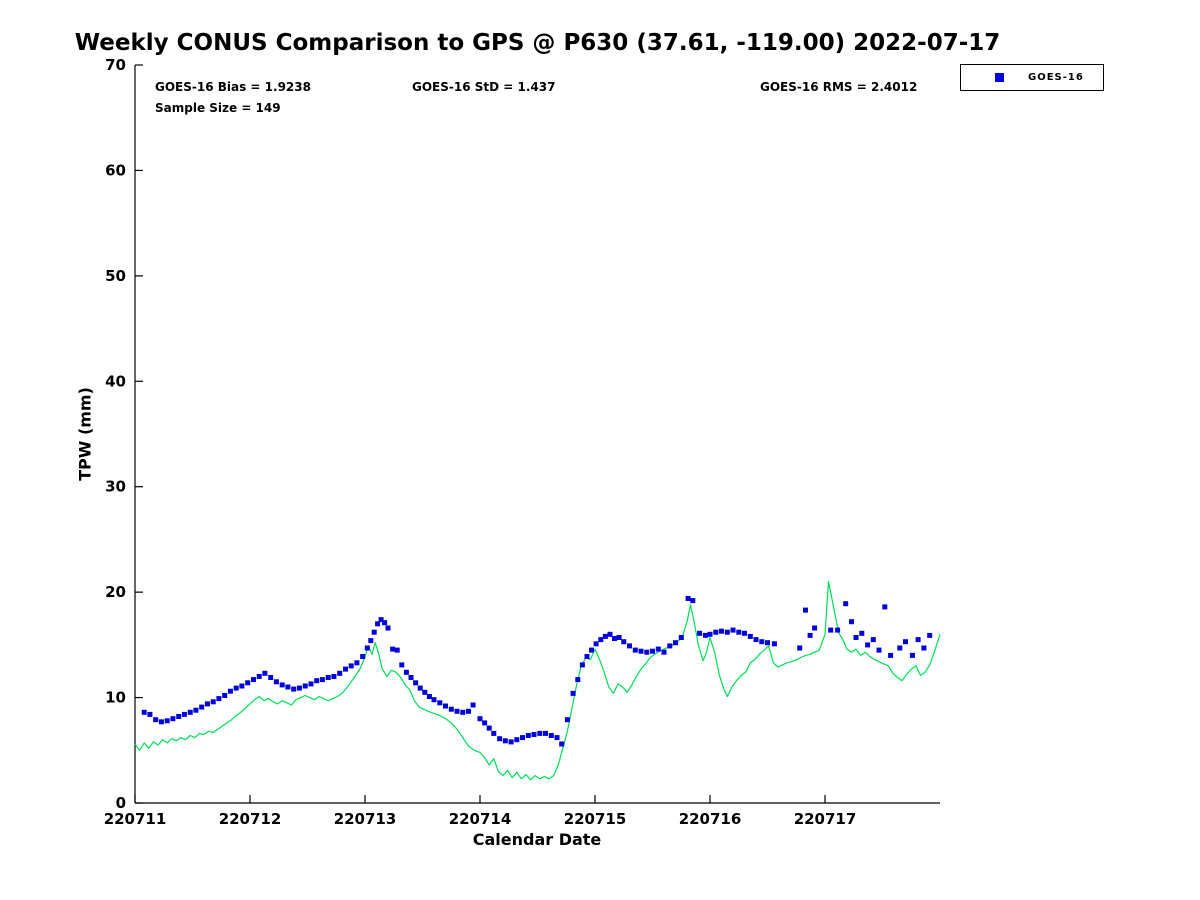 This screenshot has width=1200, height=900. I want to click on x-tick-label: 220716, so click(710, 819).